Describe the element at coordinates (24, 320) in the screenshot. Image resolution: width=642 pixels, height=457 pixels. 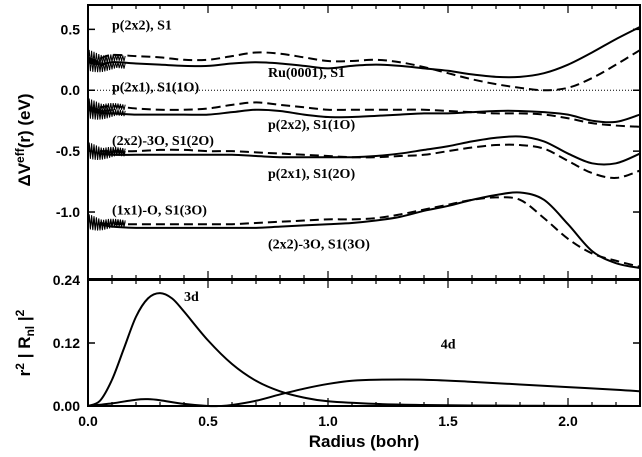
I see `bottom-y-axis-title-bar: |` at that location.